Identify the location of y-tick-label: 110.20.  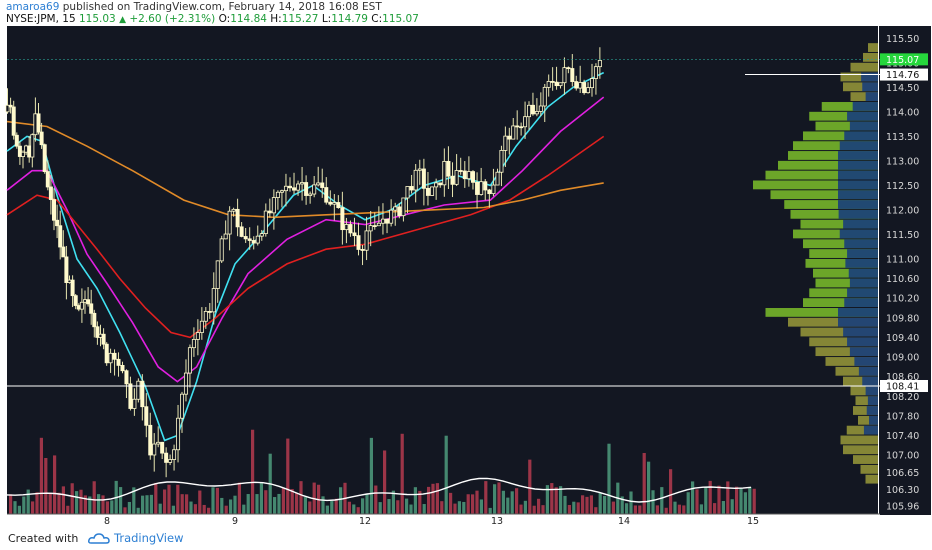
(902, 299).